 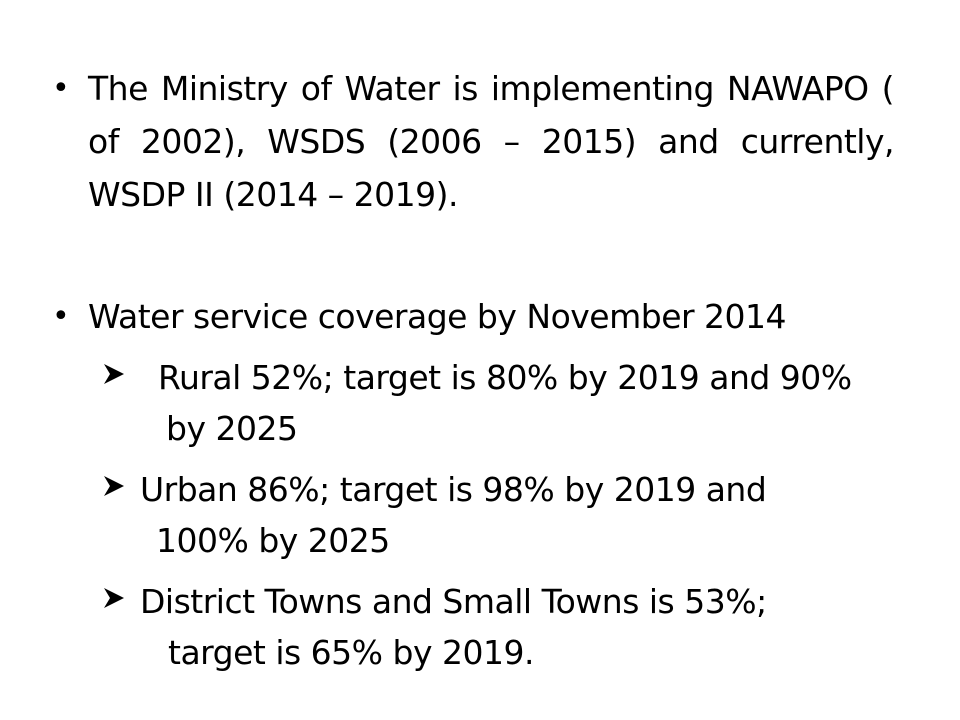 What do you see at coordinates (273, 540) in the screenshot?
I see `subitem-urban-line2: 100% by 2025` at bounding box center [273, 540].